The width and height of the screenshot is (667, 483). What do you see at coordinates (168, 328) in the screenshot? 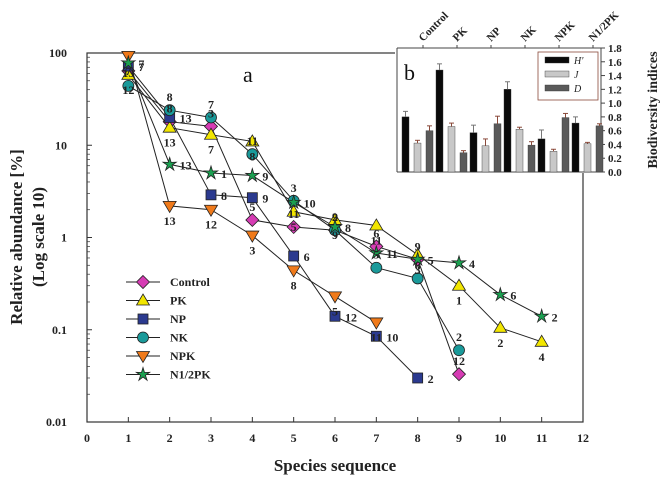
I see `plot-a-legend: Control PK NP NK NPK N1/2PK` at bounding box center [168, 328].